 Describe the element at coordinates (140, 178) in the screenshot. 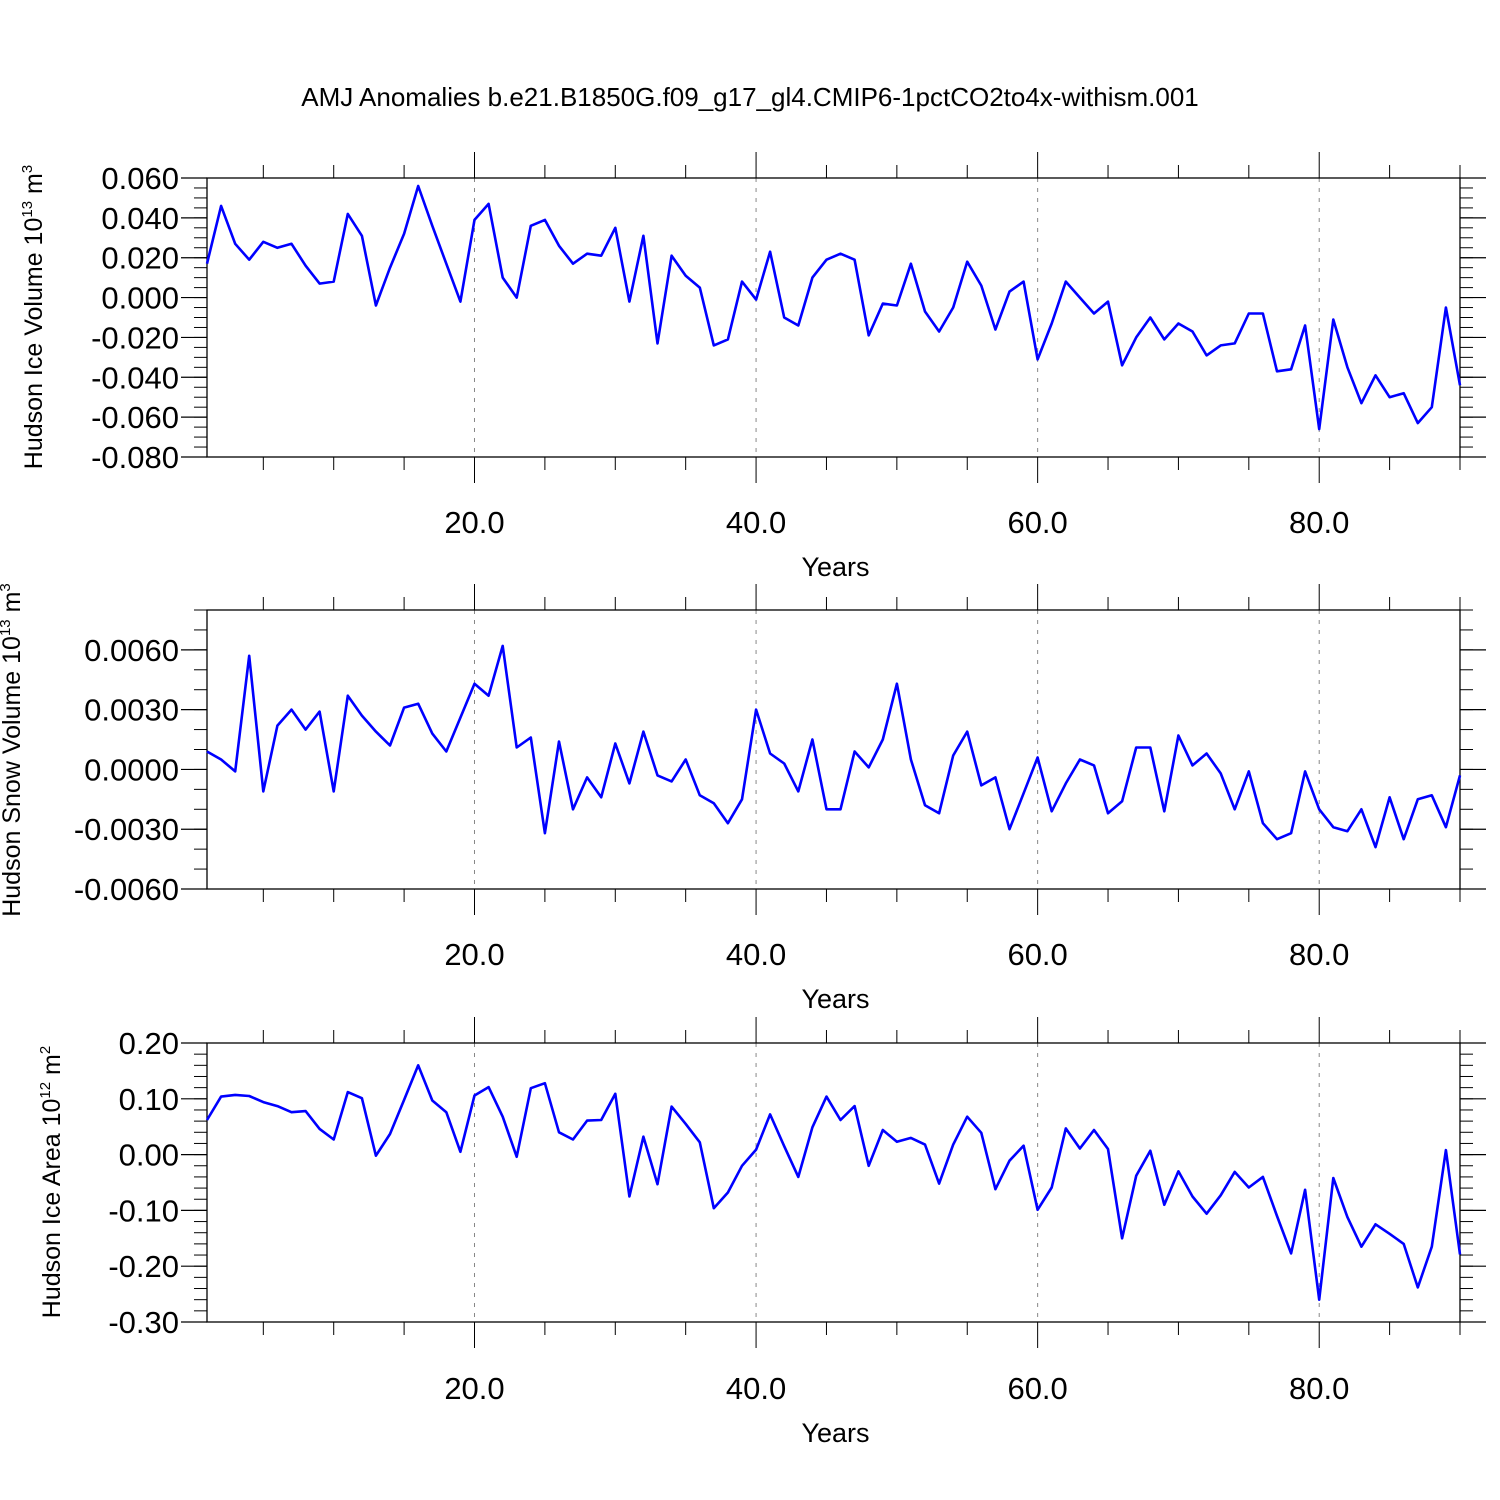

I see `y-tick-label: 0.060` at that location.